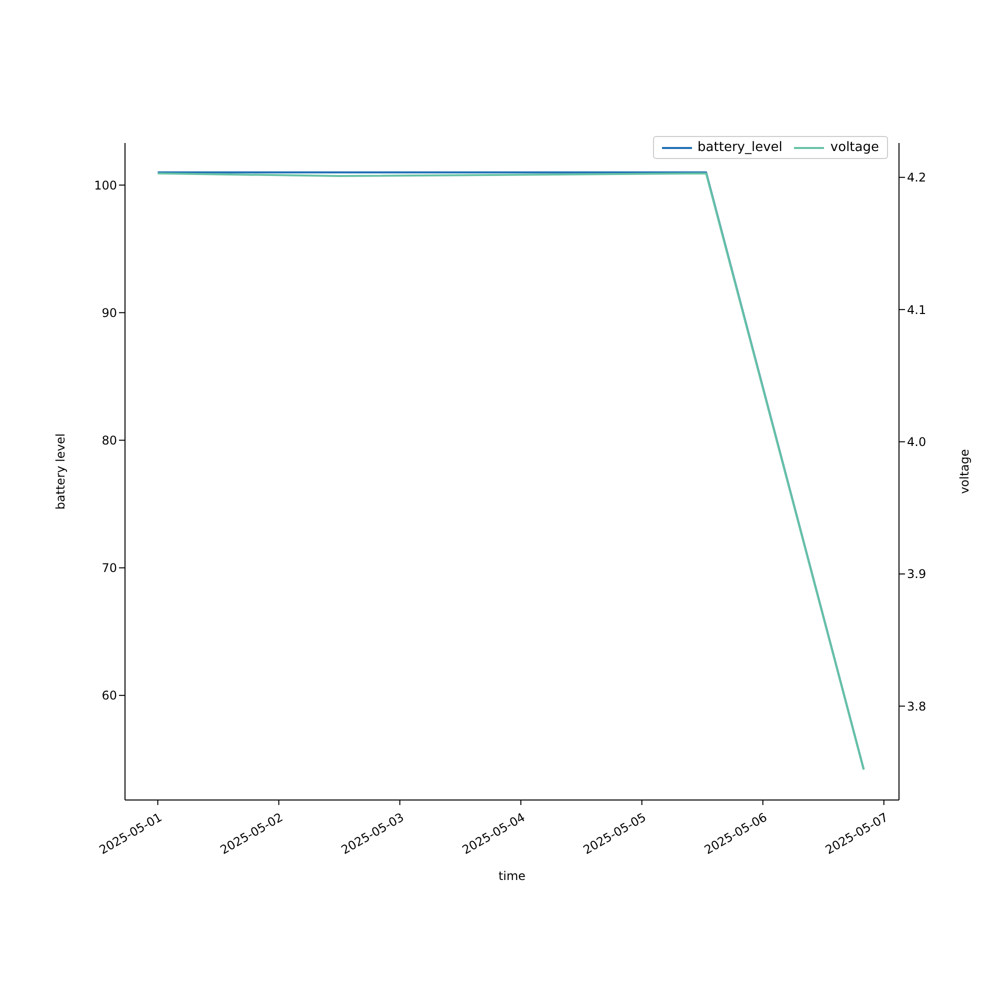  What do you see at coordinates (512, 876) in the screenshot?
I see `x-axis-title: time` at bounding box center [512, 876].